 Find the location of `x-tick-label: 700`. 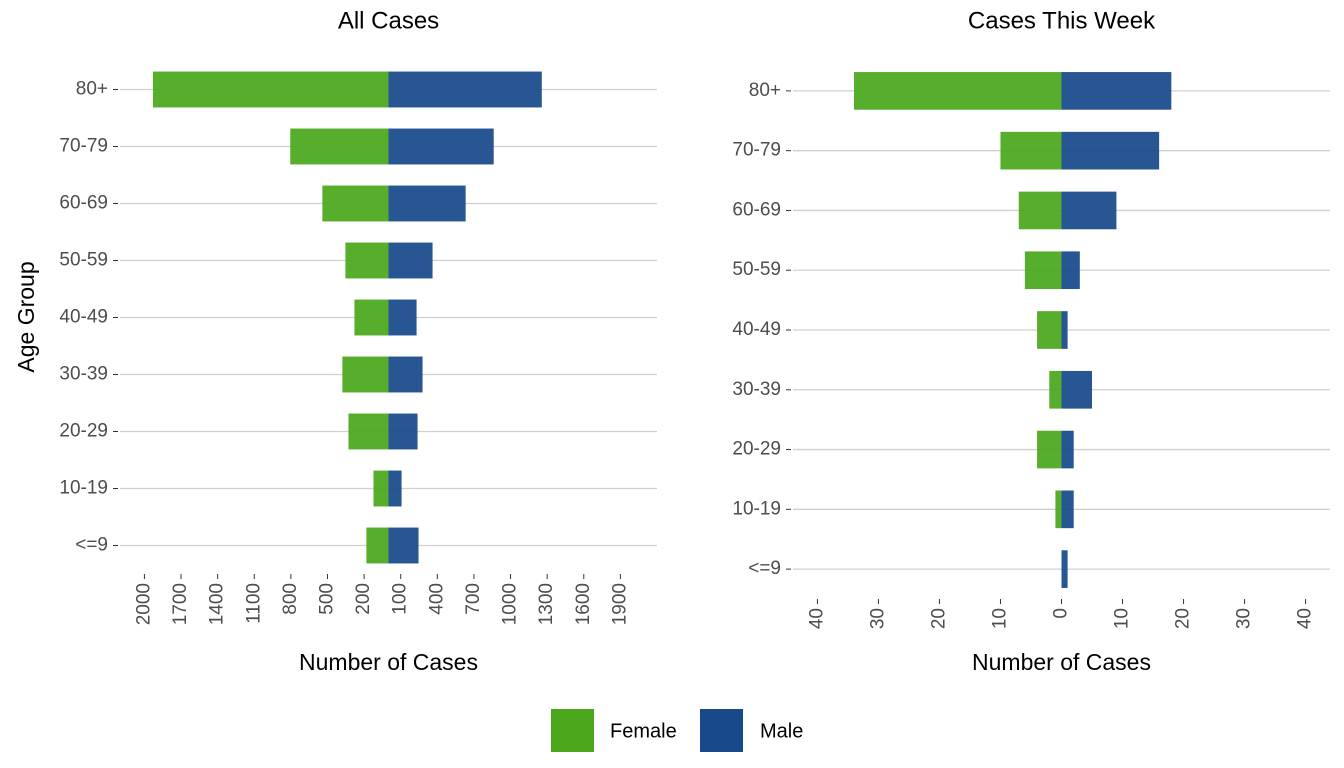

x-tick-label: 700 is located at coordinates (473, 599).